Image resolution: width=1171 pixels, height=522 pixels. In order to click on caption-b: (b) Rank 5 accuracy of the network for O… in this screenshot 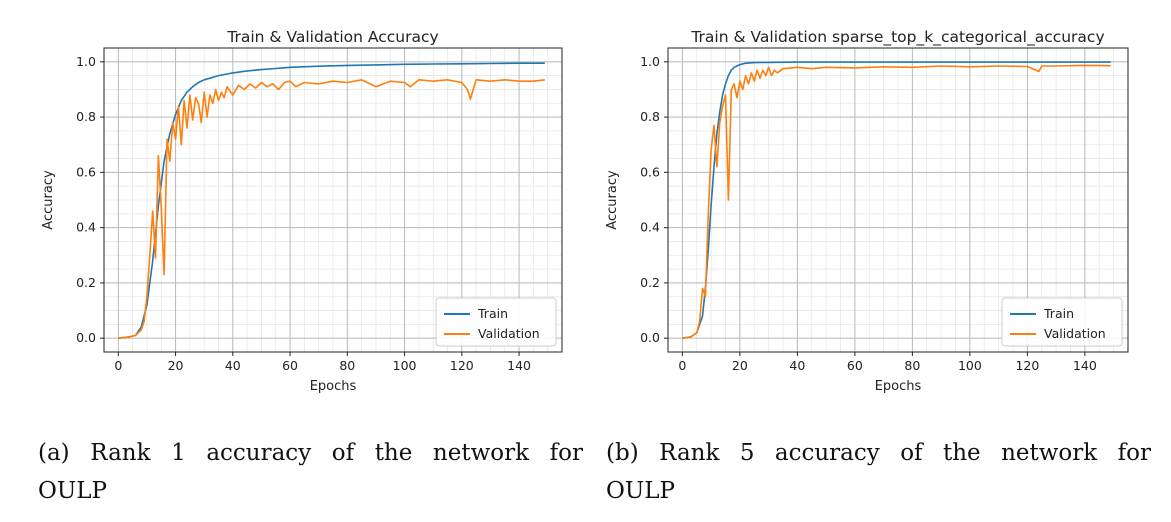, I will do `click(878, 472)`.